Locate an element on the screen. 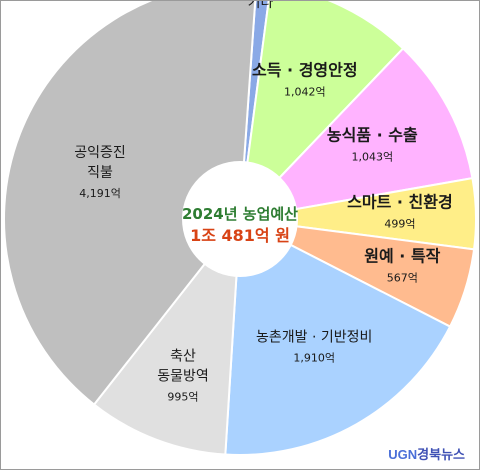  watermark-part2: 경북뉴스 is located at coordinates (441, 454).